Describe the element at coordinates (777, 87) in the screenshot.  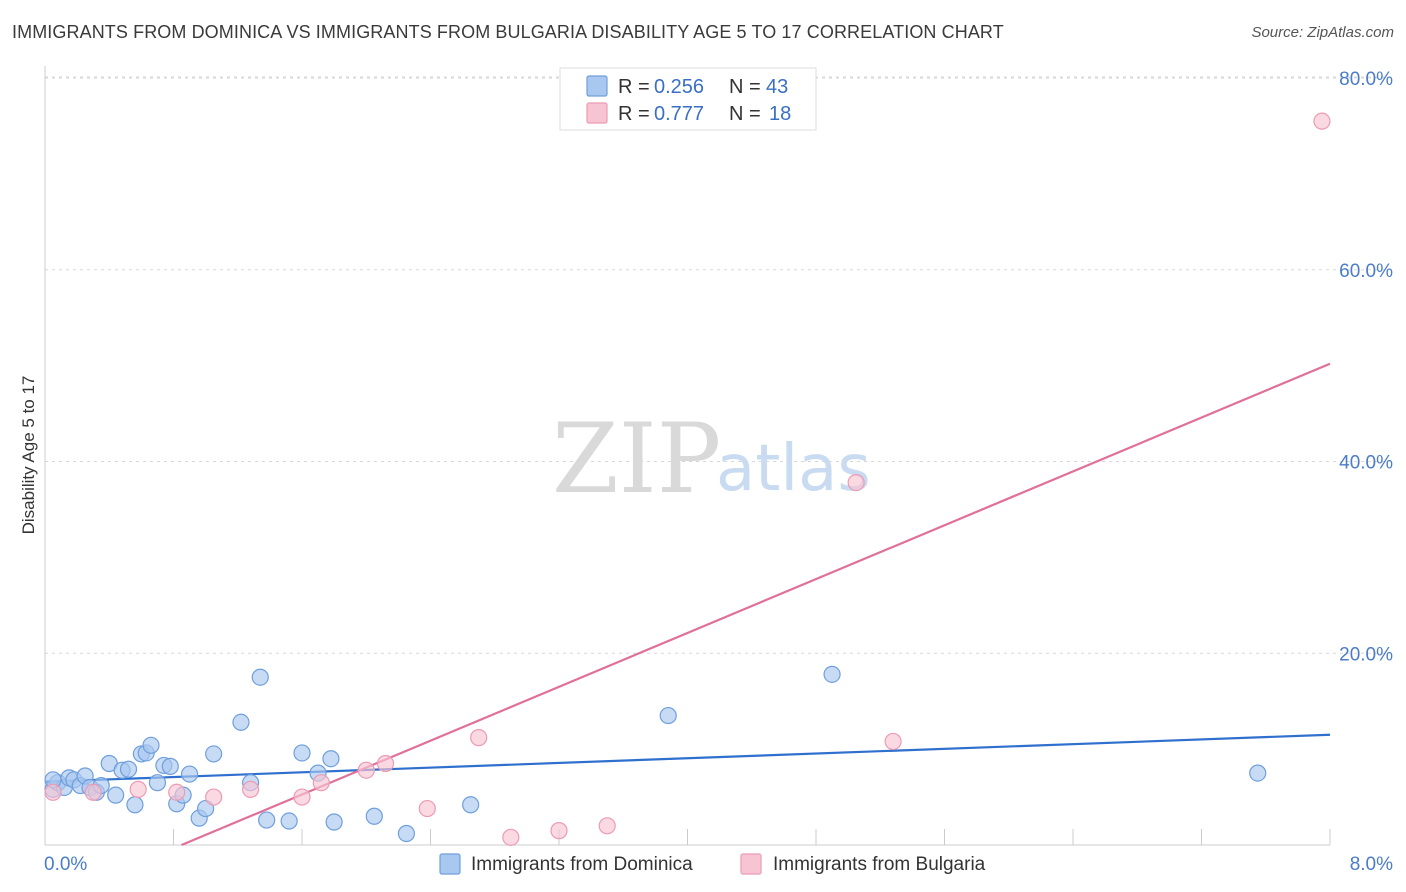
I see `legend-n-value-dominica: 43` at that location.